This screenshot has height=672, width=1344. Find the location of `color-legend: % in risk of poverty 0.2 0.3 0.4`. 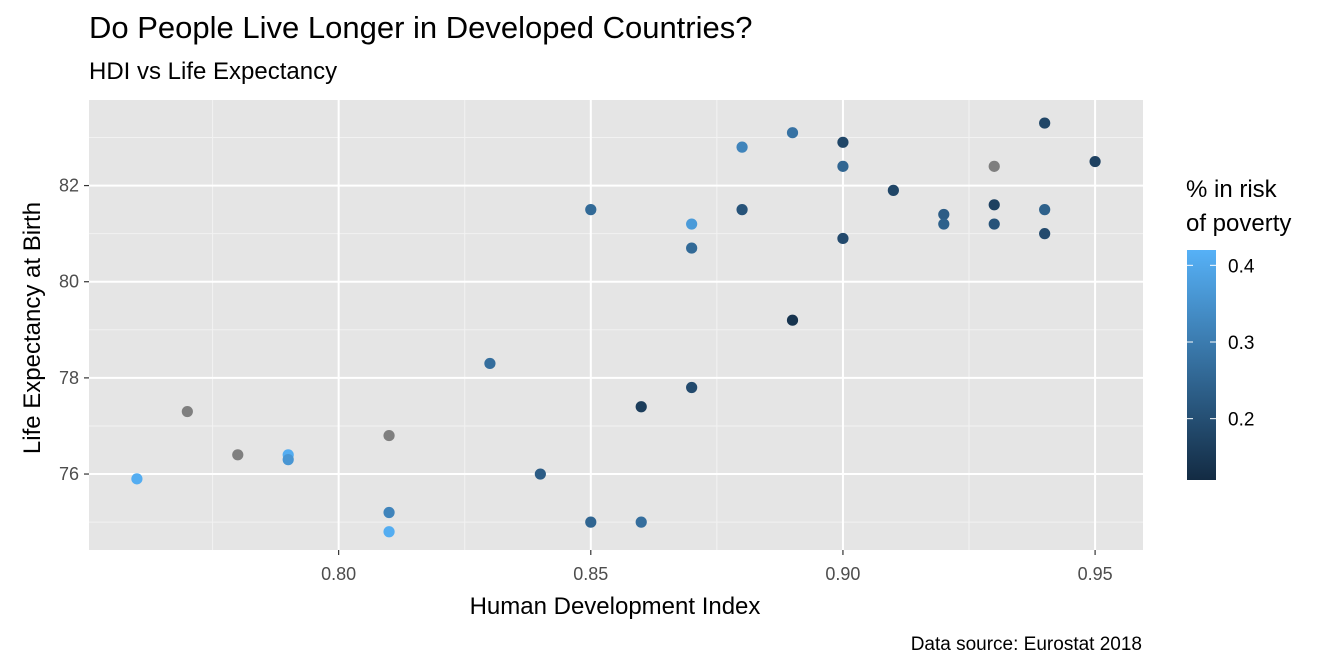

color-legend: % in risk of poverty 0.2 0.3 0.4 is located at coordinates (1238, 328).